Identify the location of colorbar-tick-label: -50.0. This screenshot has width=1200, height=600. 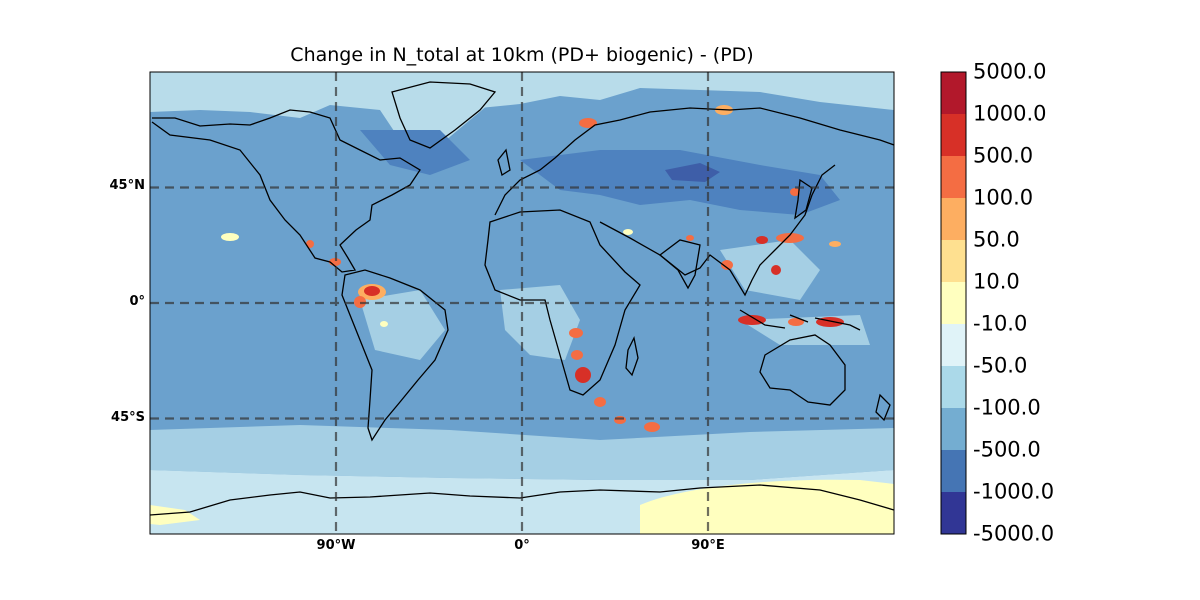
(1000, 365).